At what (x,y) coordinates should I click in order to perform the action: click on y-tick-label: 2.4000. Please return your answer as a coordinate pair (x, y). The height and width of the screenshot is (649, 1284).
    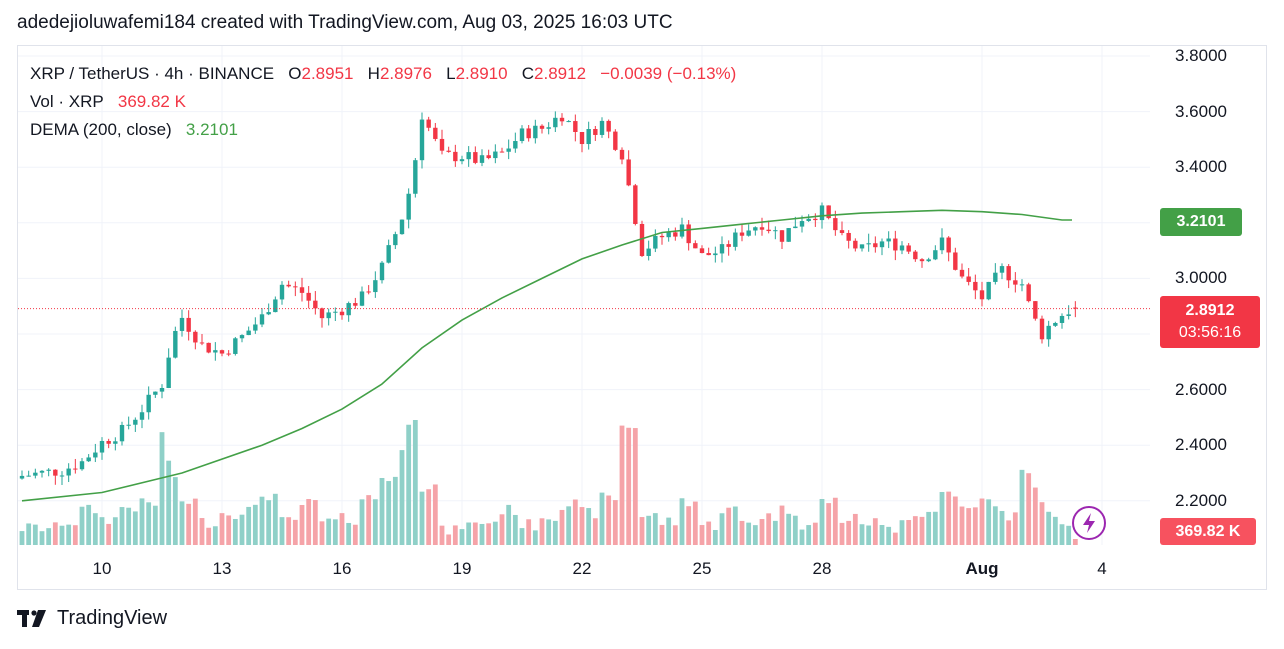
    Looking at the image, I should click on (1201, 445).